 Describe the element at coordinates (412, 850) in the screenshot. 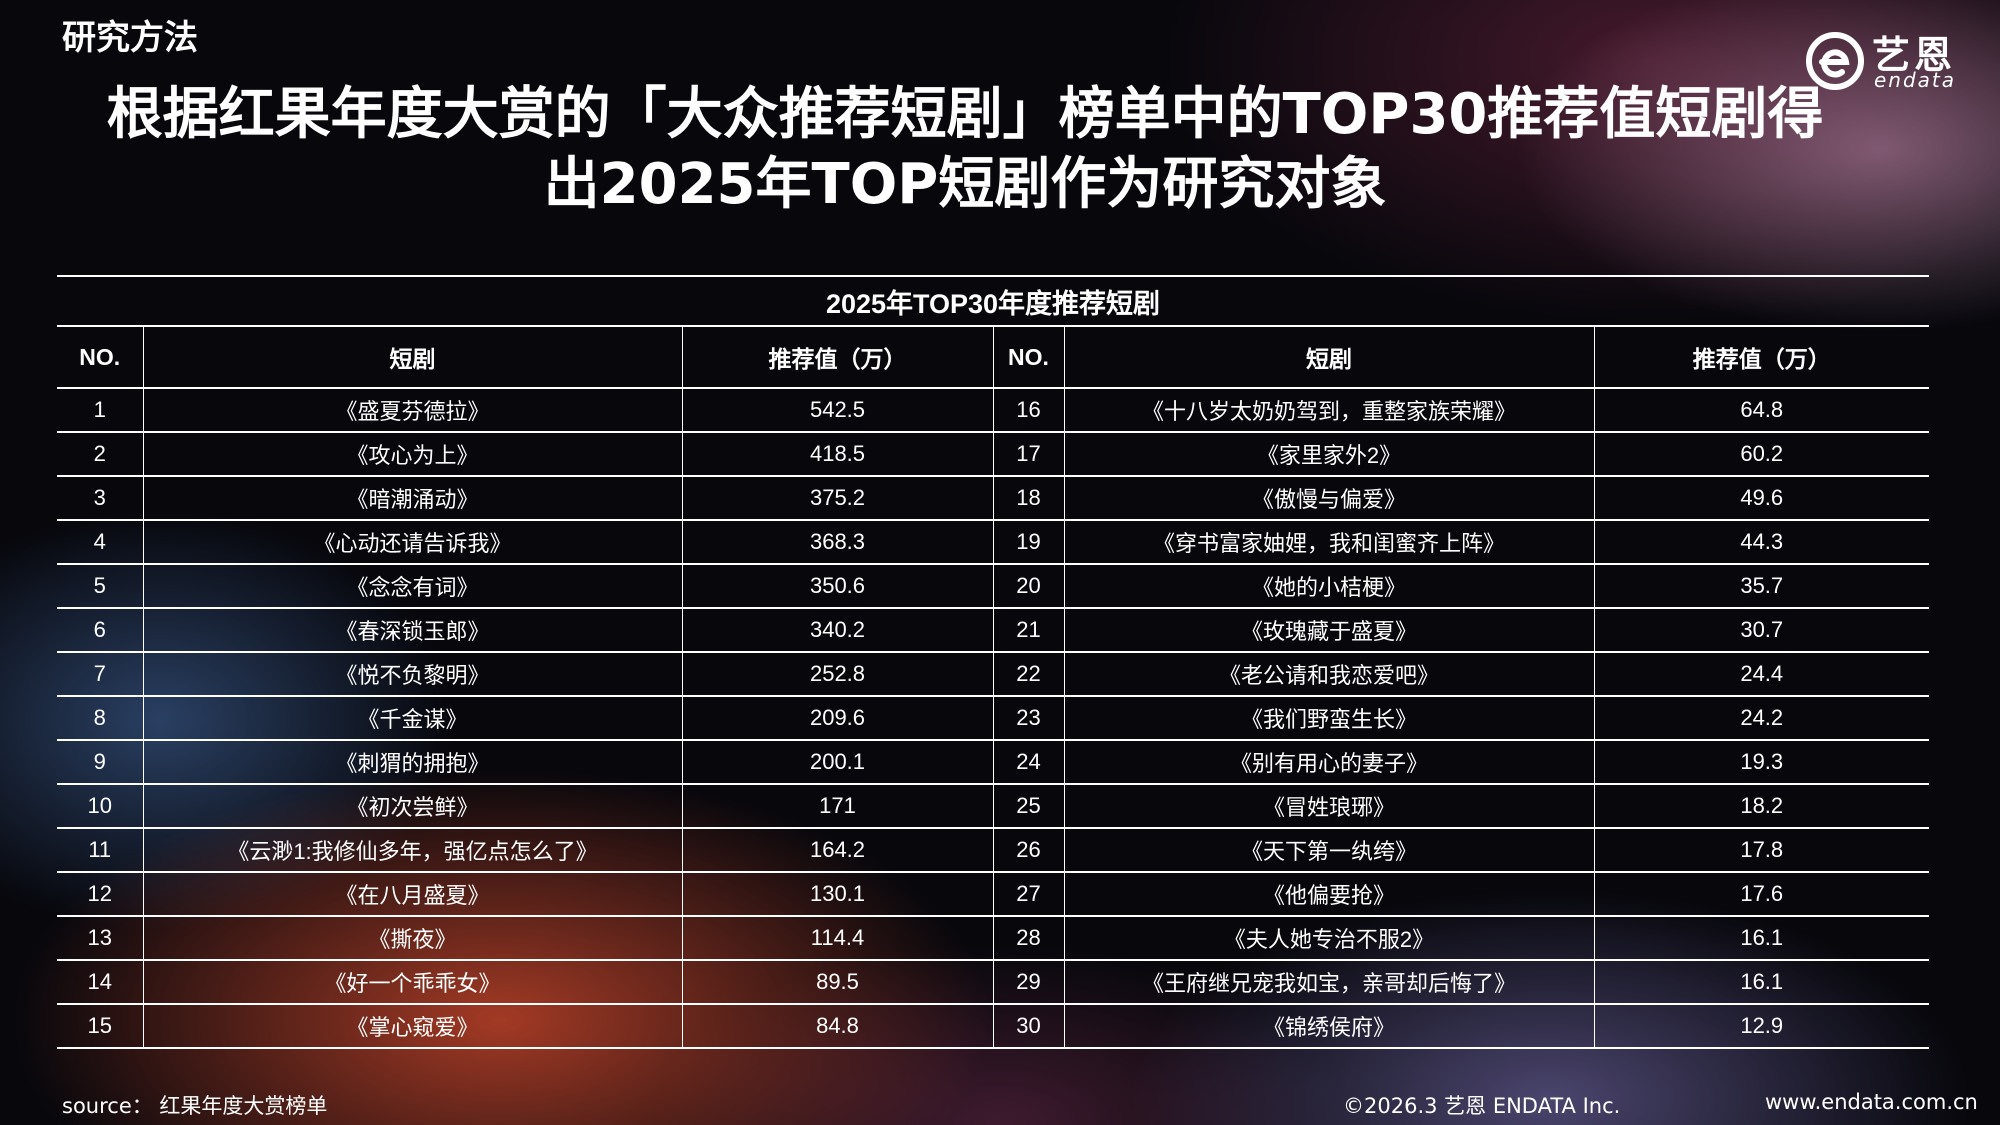

I see `drama-name-left: 《云渺1:我修仙多年，强亿点怎么了》` at that location.